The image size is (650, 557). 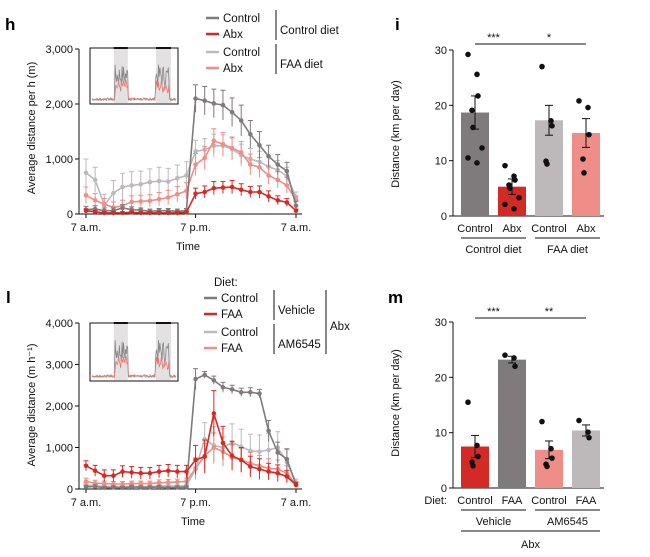 I want to click on legend-outer-label: Abx, so click(x=340, y=327).